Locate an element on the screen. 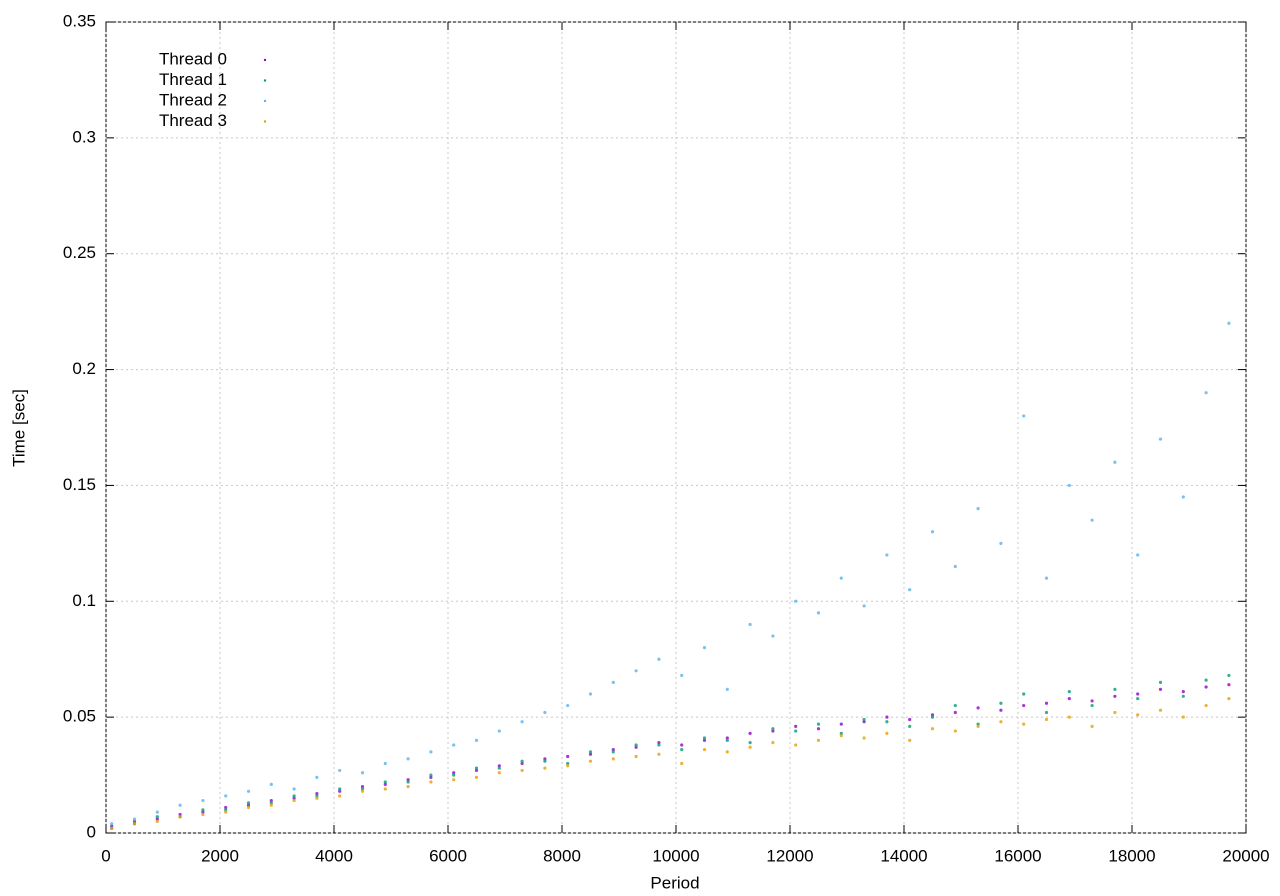  legend-label: Thread 1 is located at coordinates (193, 79).